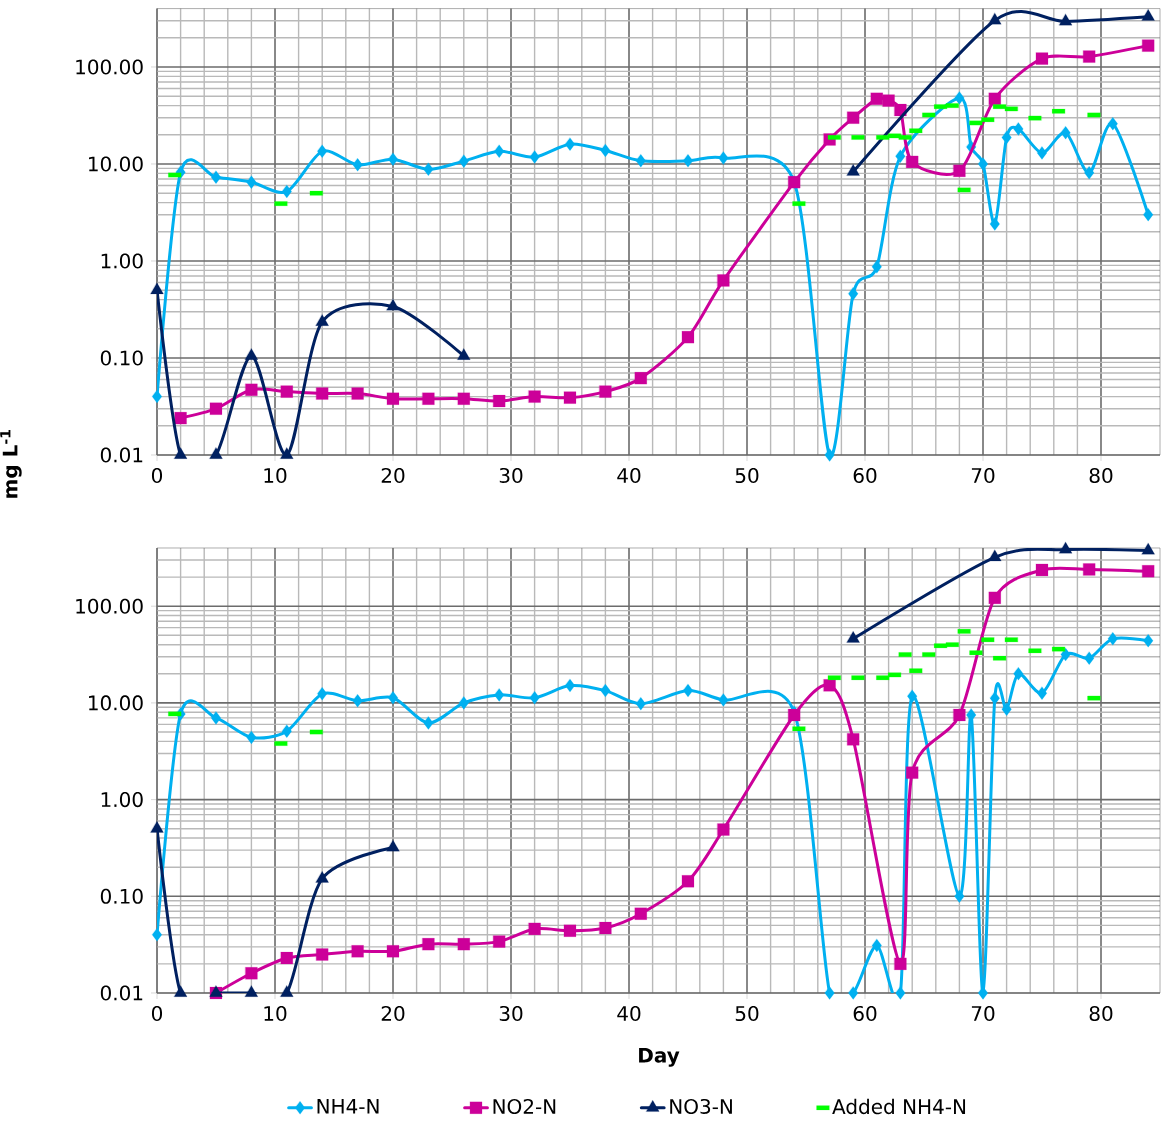 The width and height of the screenshot is (1163, 1126). Describe the element at coordinates (701, 1106) in the screenshot. I see `legend-label: NO3-N` at that location.